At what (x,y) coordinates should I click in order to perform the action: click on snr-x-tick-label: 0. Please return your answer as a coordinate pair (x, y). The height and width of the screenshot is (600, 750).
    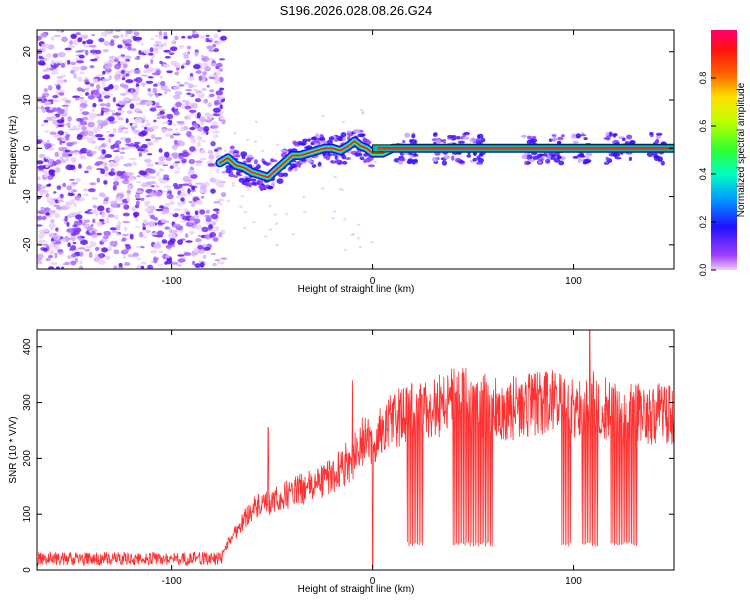
    Looking at the image, I should click on (373, 581).